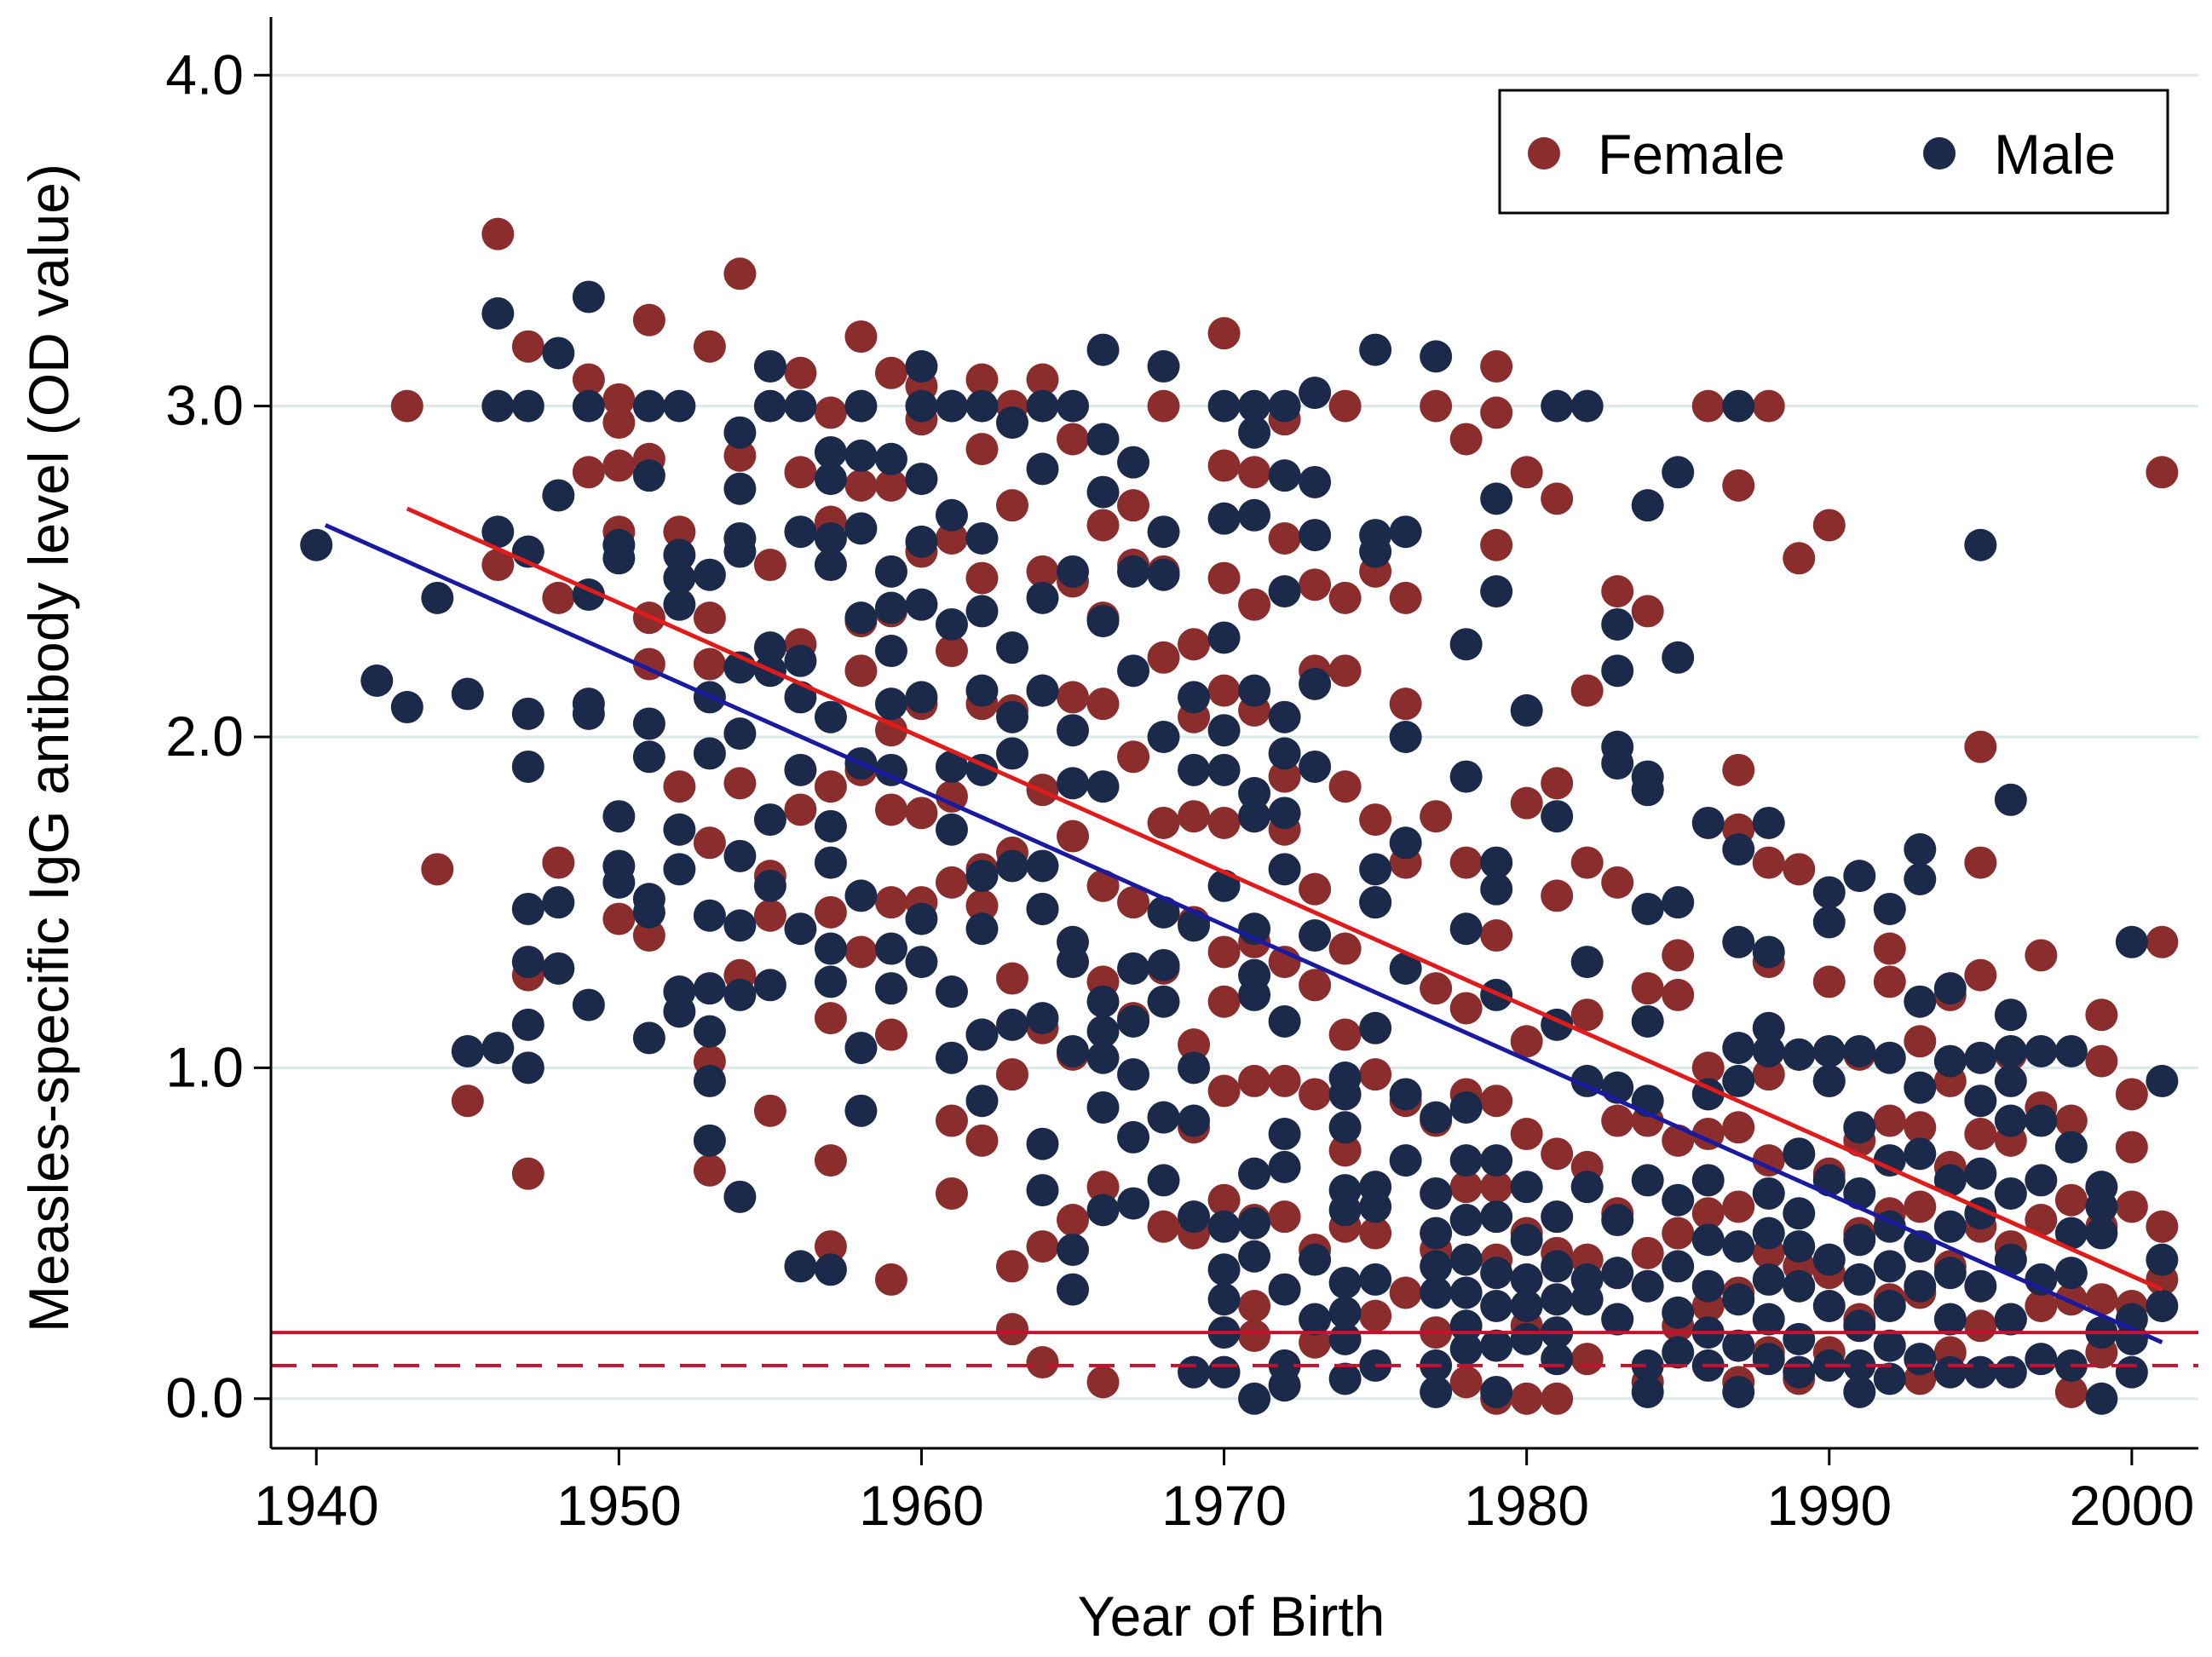  Describe the element at coordinates (204, 1067) in the screenshot. I see `y-tick-label: 1.0` at that location.